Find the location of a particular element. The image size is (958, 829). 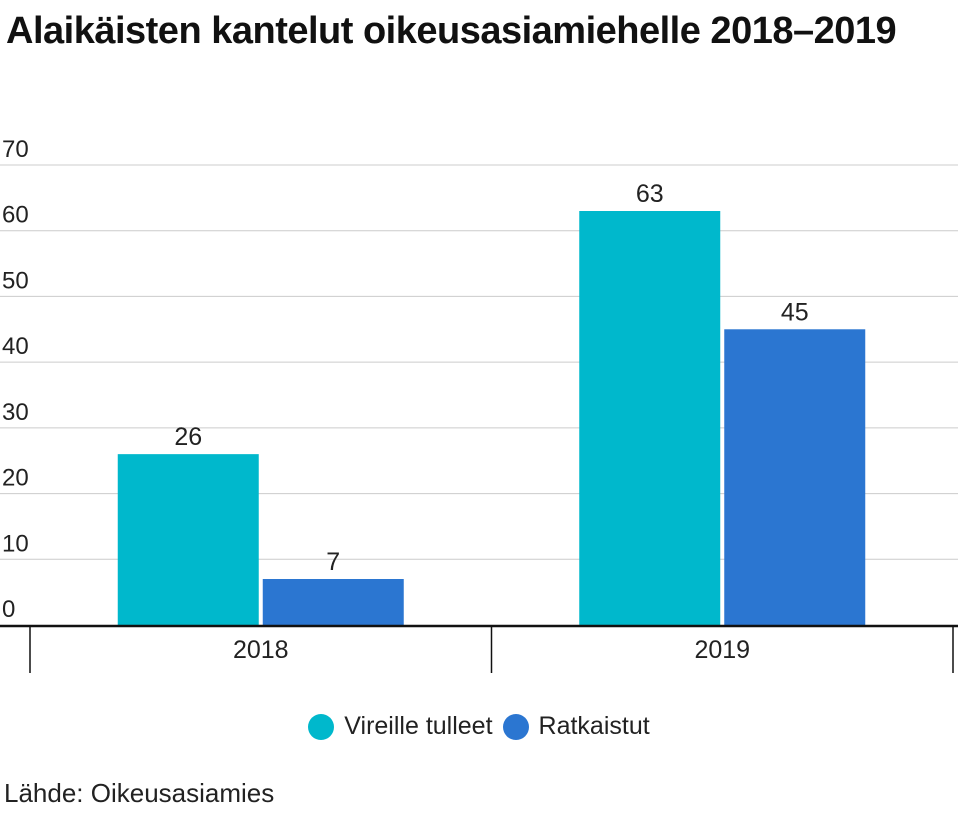

bar-2018-ratkaistut is located at coordinates (333, 602).